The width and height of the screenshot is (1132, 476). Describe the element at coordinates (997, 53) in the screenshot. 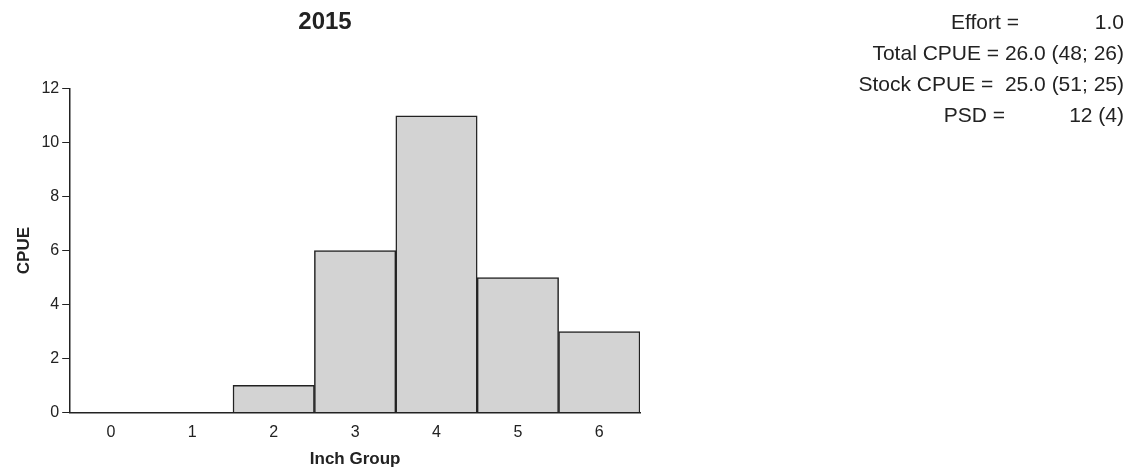

I see `text: Total CPUE = 26.0 (48; 26)` at that location.